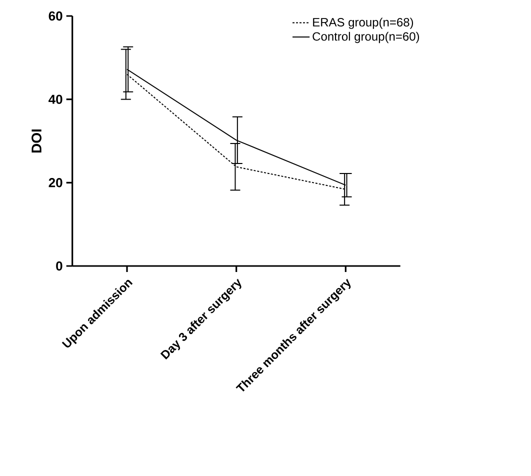 The image size is (531, 476). I want to click on y-tick-label: 60, so click(55, 16).